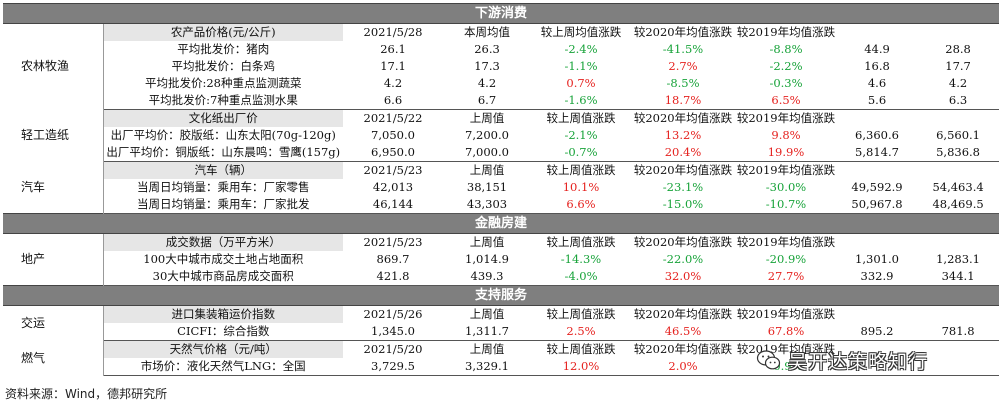  I want to click on vs-2020-change: 46.5%, so click(683, 332).